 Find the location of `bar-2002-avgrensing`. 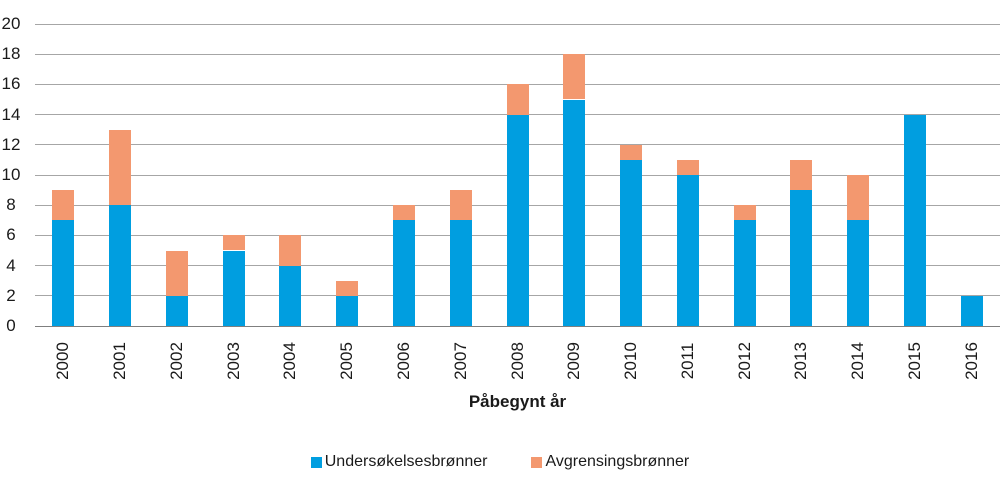

bar-2002-avgrensing is located at coordinates (176, 273).